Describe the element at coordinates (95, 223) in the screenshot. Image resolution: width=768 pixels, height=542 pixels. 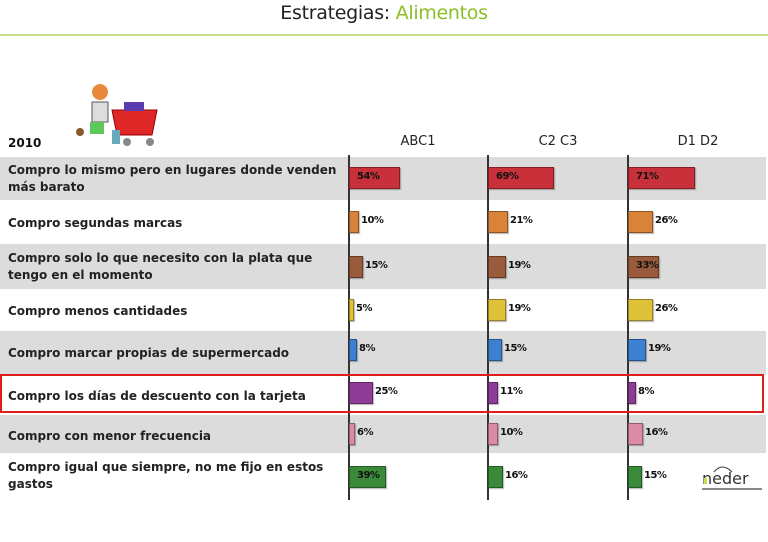
I see `row-label: Compro segundas marcas` at that location.